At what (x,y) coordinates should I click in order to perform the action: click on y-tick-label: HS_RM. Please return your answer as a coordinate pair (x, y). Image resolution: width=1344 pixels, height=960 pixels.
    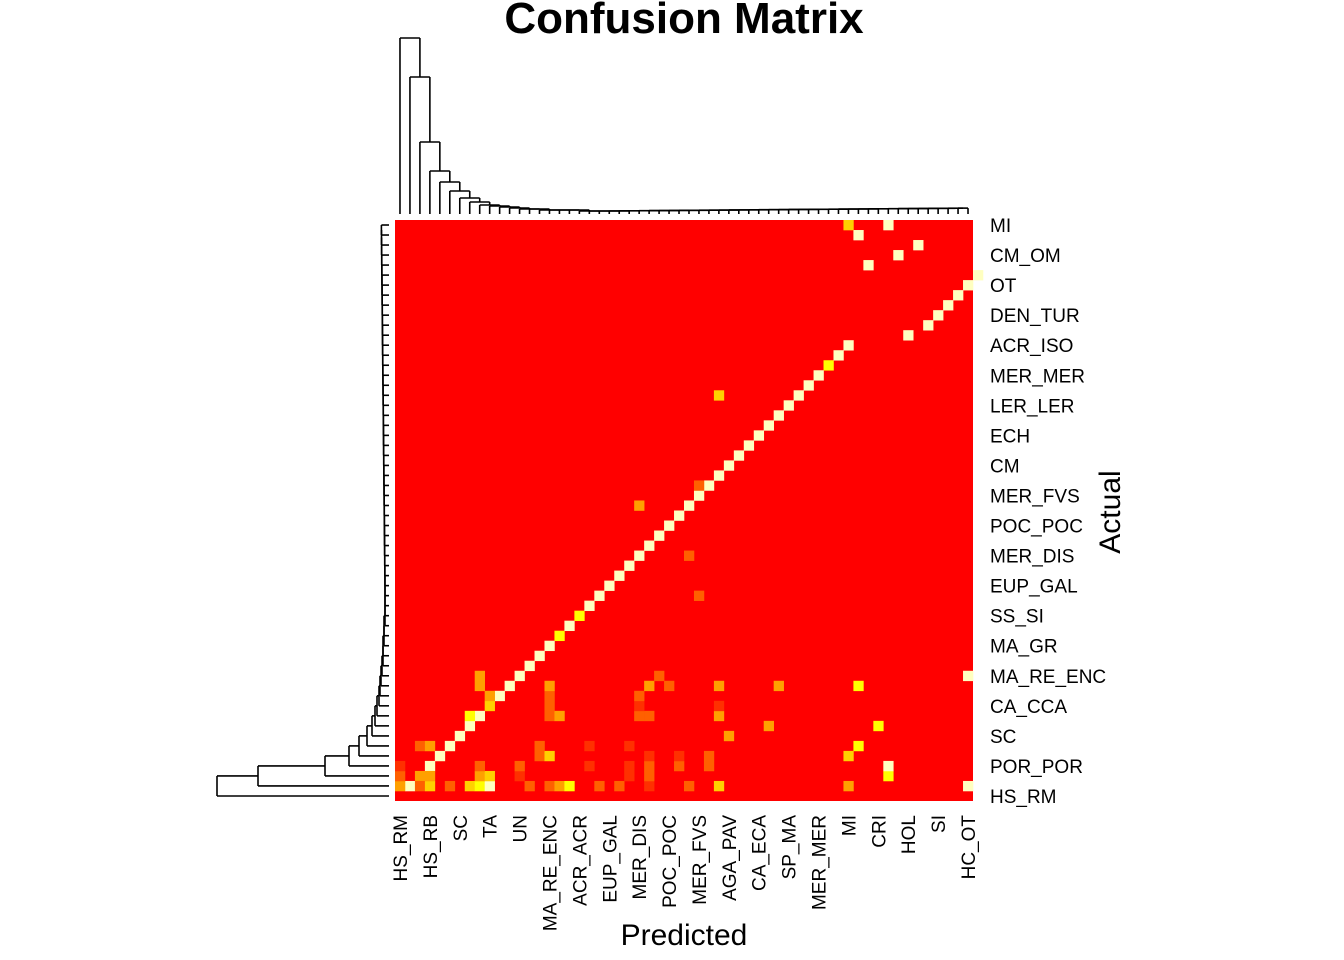
    Looking at the image, I should click on (1023, 797).